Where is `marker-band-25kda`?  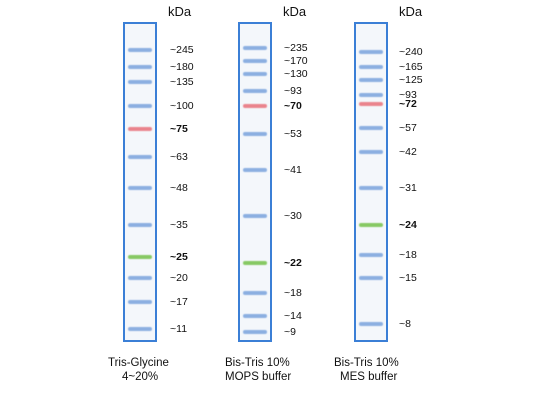 marker-band-25kda is located at coordinates (140, 257).